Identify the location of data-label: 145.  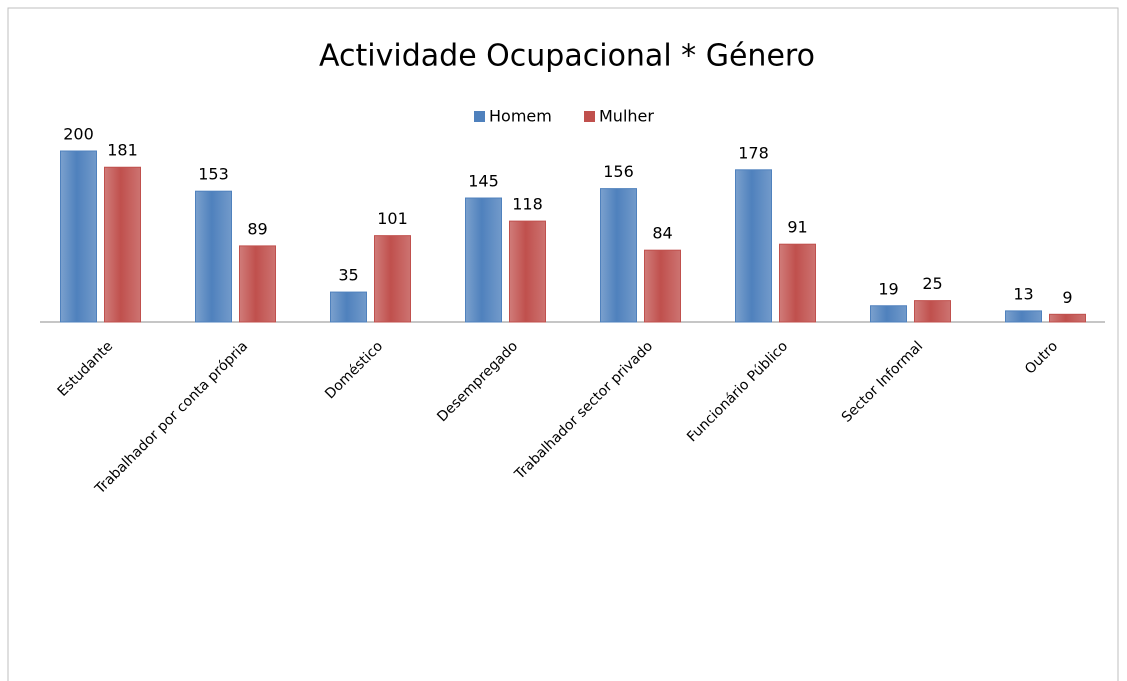
(483, 181).